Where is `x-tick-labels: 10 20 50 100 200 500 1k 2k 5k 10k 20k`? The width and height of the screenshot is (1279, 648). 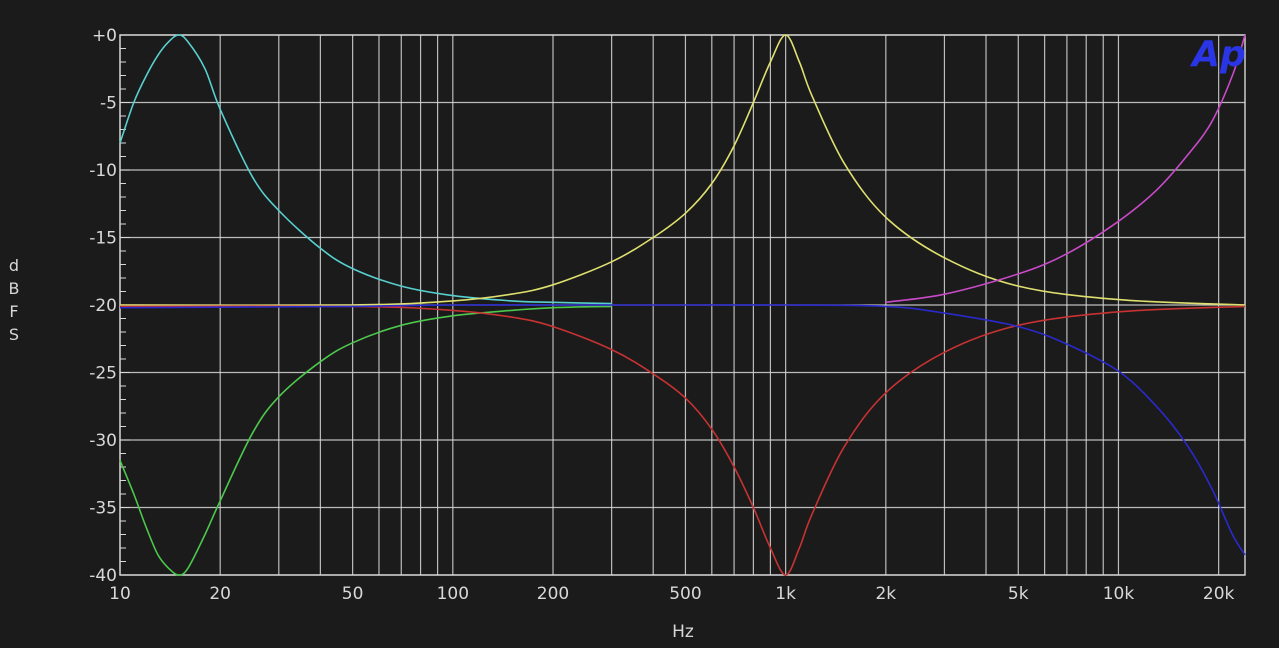 x-tick-labels: 10 20 50 100 200 500 1k 2k 5k 10k 20k is located at coordinates (671, 594).